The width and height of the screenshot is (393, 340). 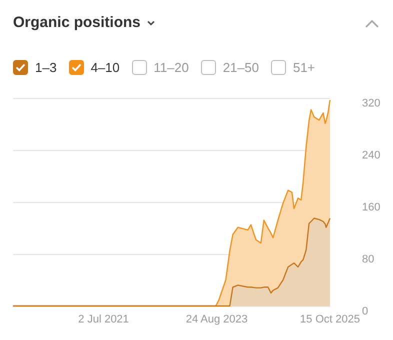 I want to click on y-tick-label: 0, so click(x=365, y=312).